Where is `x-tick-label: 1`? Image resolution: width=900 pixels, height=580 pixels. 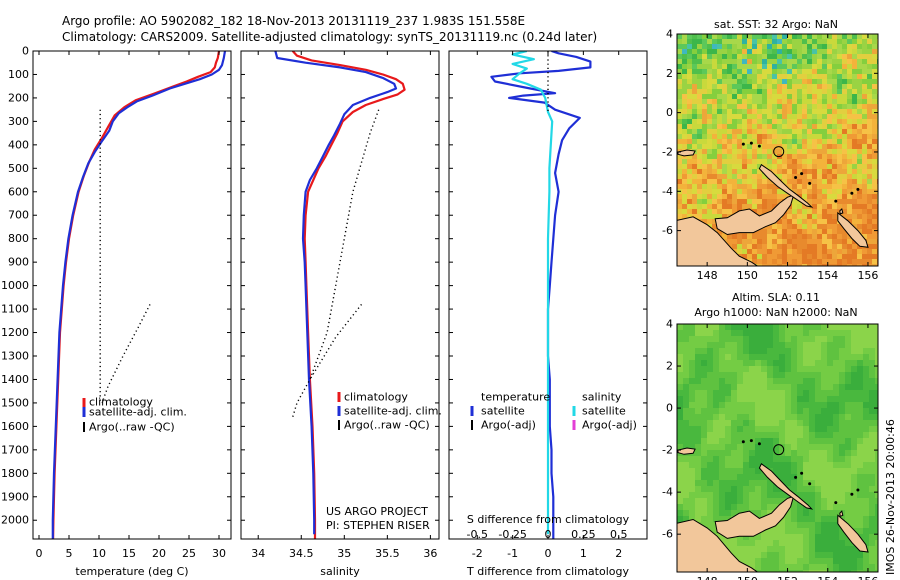 x-tick-label: 1 is located at coordinates (583, 553).